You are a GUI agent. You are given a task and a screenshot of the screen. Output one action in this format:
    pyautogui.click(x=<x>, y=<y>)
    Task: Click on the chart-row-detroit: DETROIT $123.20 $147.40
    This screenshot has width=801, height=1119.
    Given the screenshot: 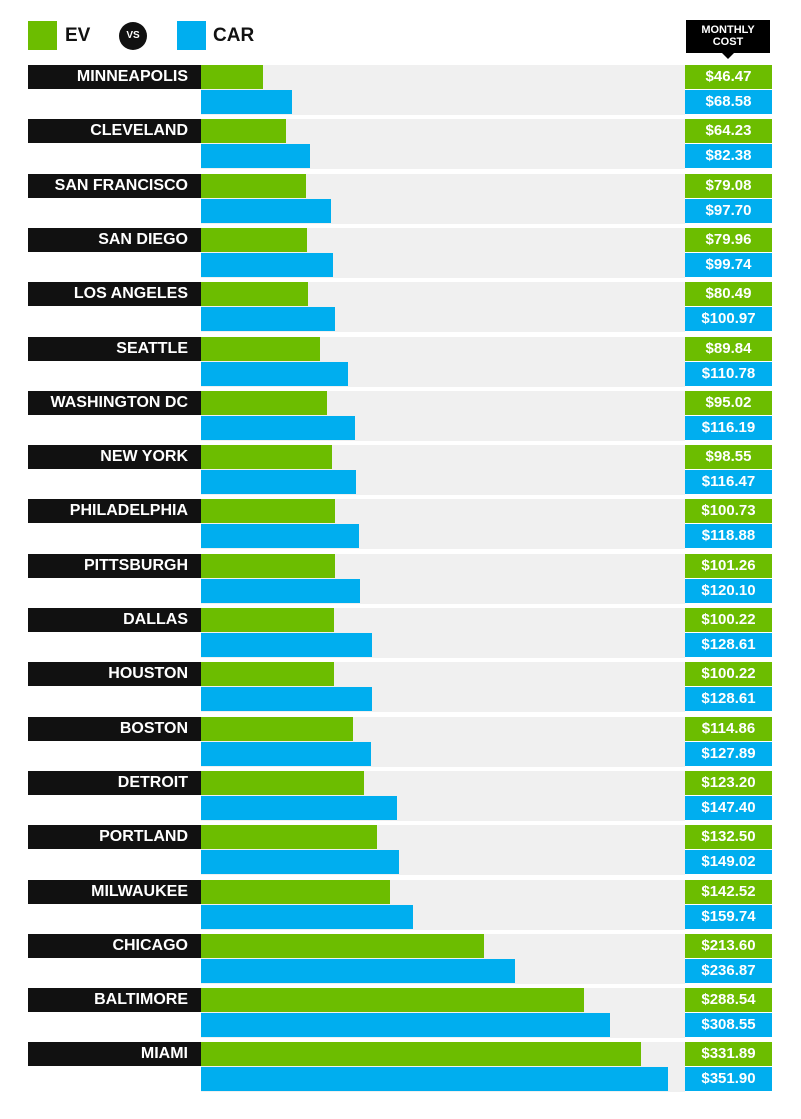 What is the action you would take?
    pyautogui.click(x=400, y=796)
    